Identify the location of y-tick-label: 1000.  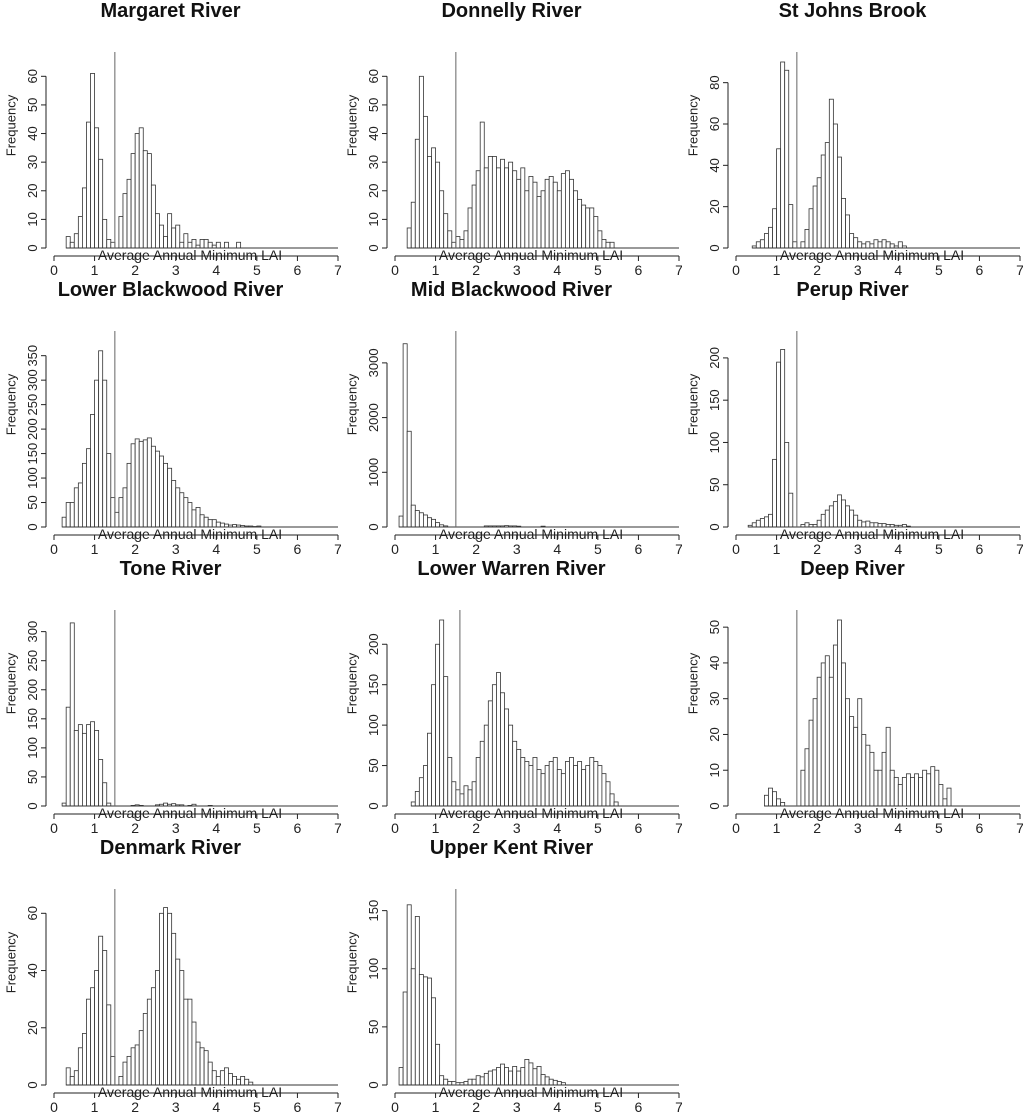
(373, 472).